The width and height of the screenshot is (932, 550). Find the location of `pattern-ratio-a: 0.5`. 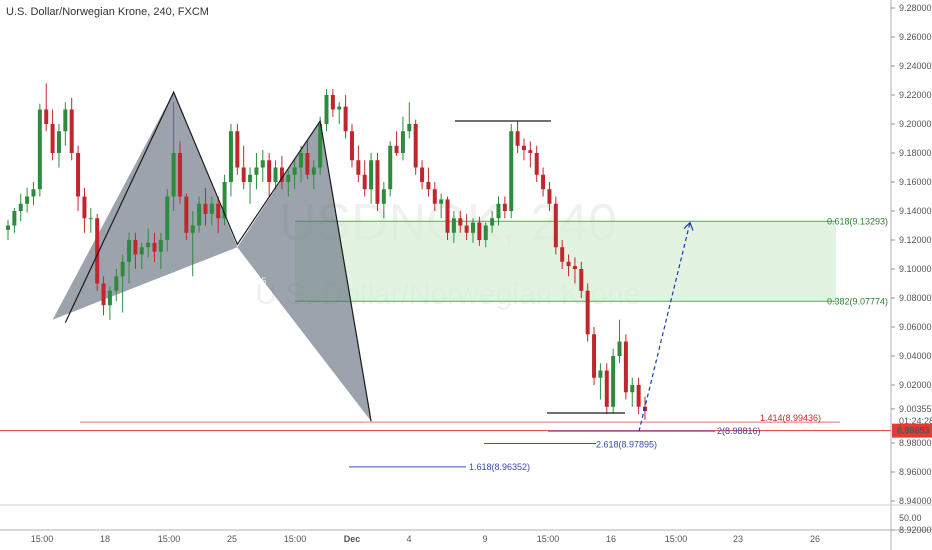

pattern-ratio-a: 0.5 is located at coordinates (260, 281).